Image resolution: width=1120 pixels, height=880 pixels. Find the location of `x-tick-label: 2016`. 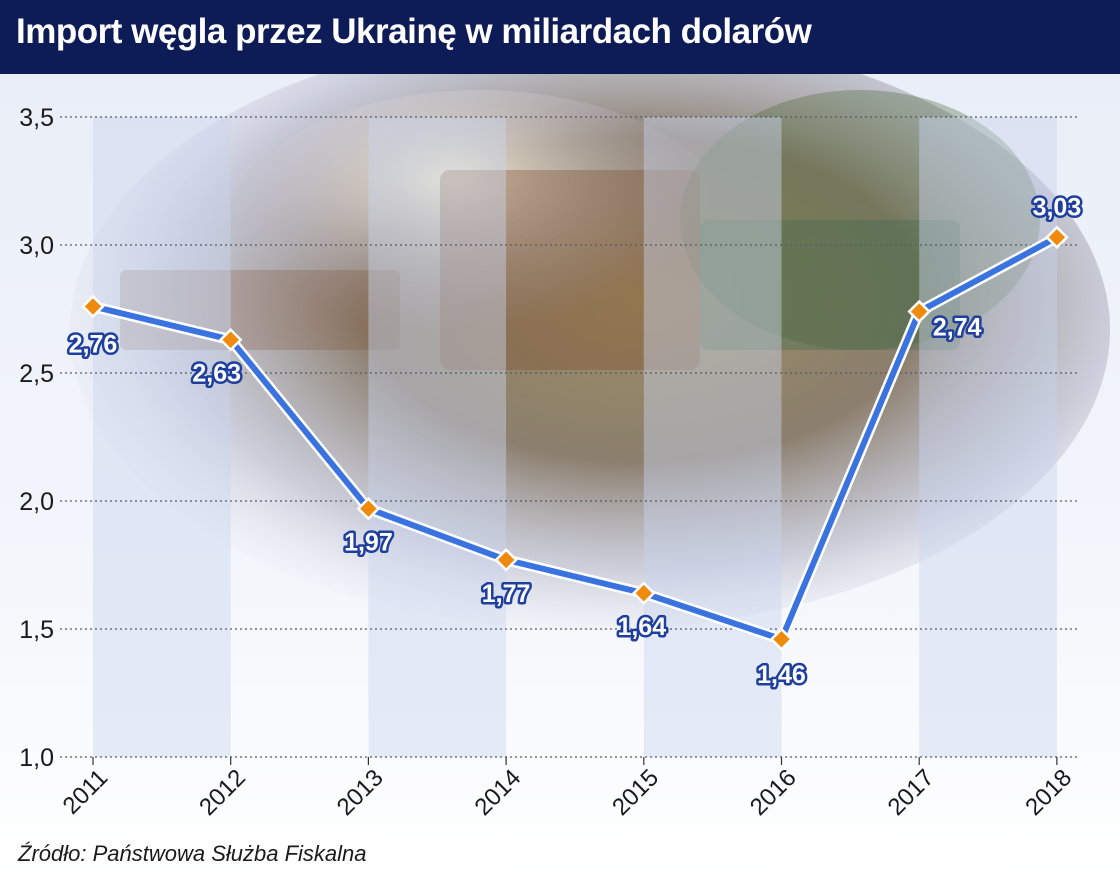

x-tick-label: 2016 is located at coordinates (773, 792).